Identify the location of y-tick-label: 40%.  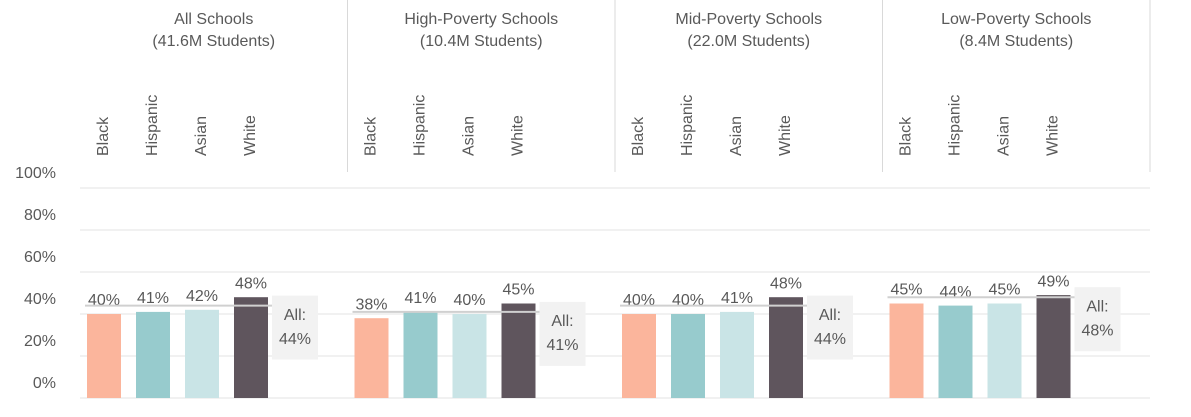
(40, 299).